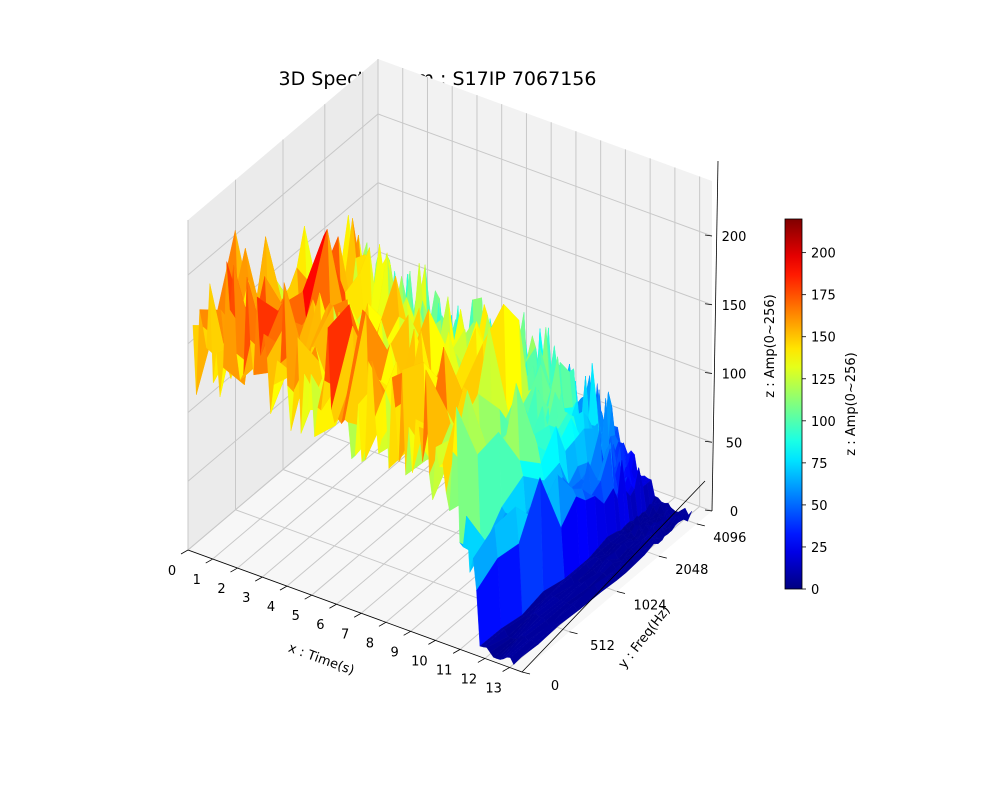 This screenshot has width=1000, height=800. What do you see at coordinates (715, 336) in the screenshot?
I see `z-axis-line` at bounding box center [715, 336].